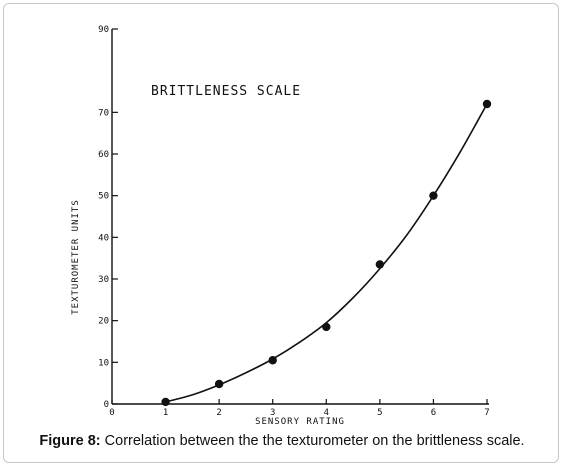 This screenshot has width=564, height=468. I want to click on y-tick-label: 50, so click(103, 197).